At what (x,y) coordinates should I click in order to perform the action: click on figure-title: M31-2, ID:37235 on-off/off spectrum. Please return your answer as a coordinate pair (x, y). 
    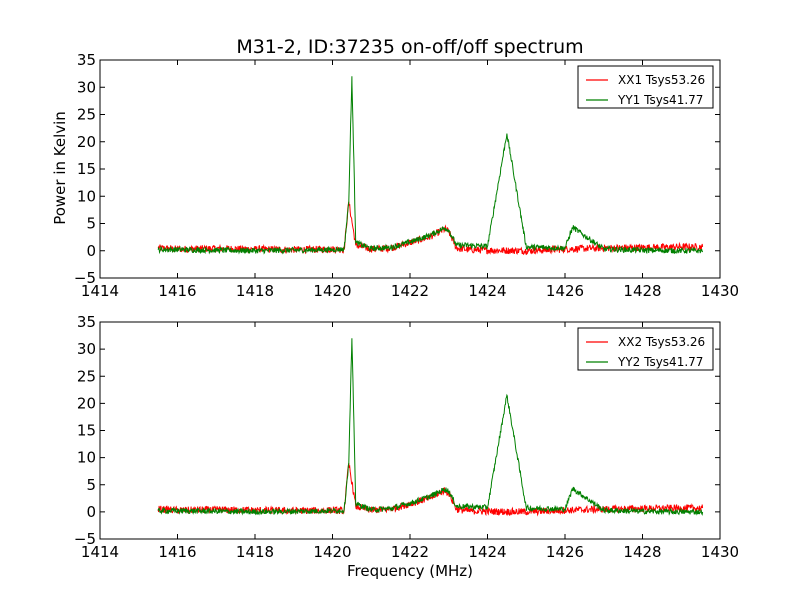
    Looking at the image, I should click on (409, 47).